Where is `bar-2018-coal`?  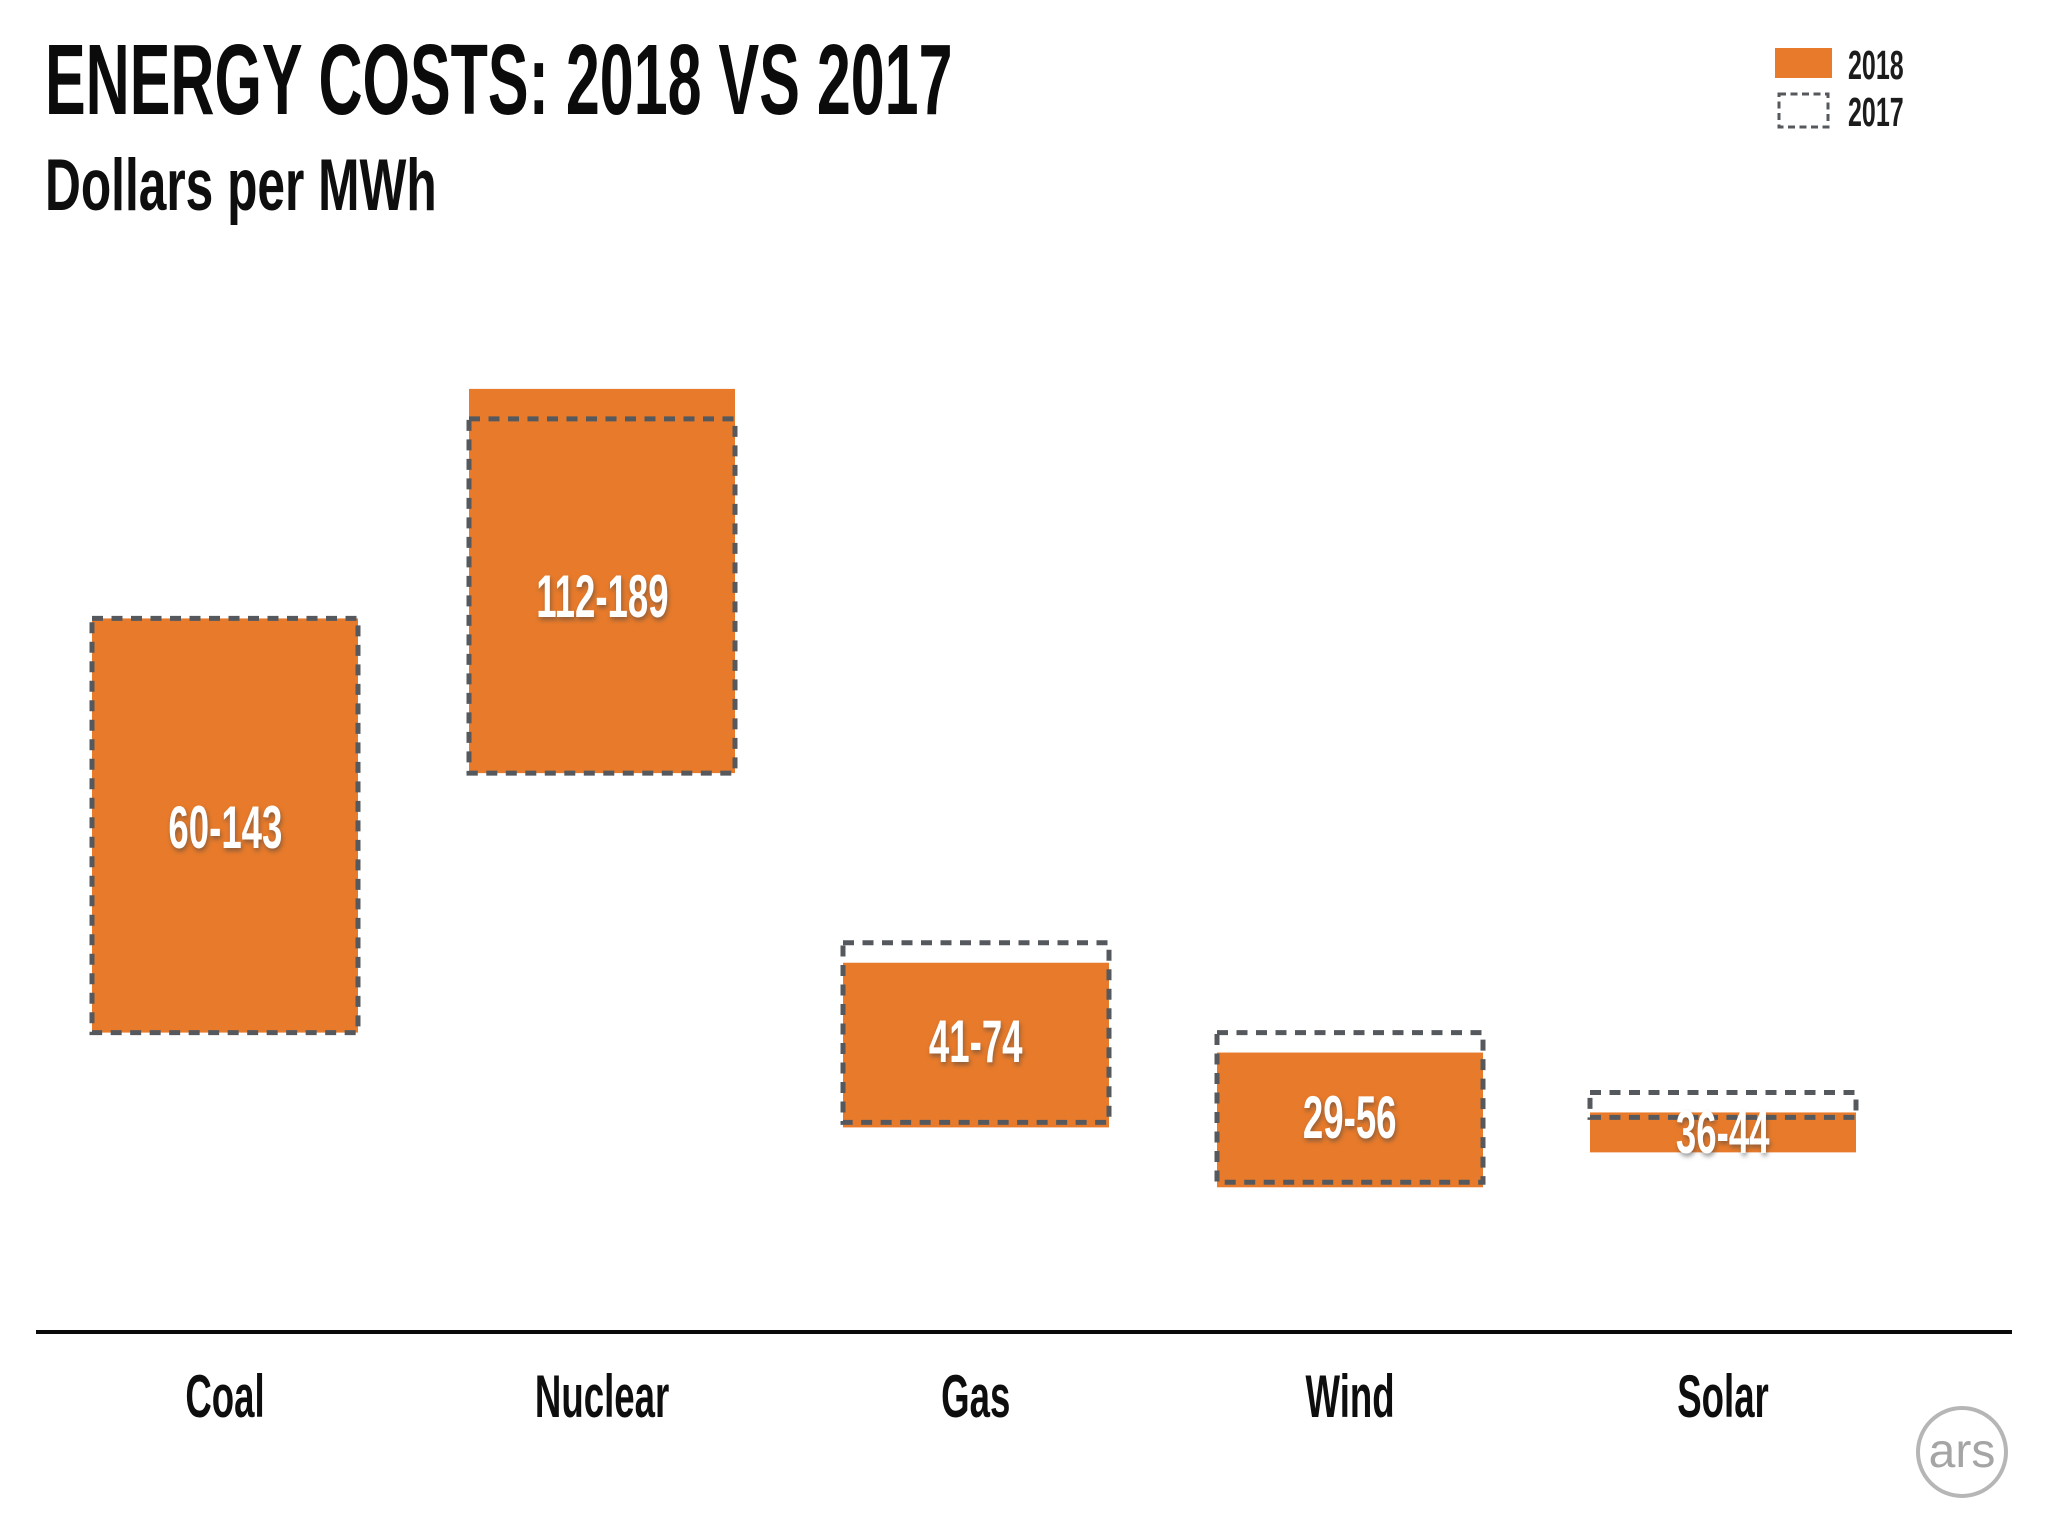 bar-2018-coal is located at coordinates (225, 825).